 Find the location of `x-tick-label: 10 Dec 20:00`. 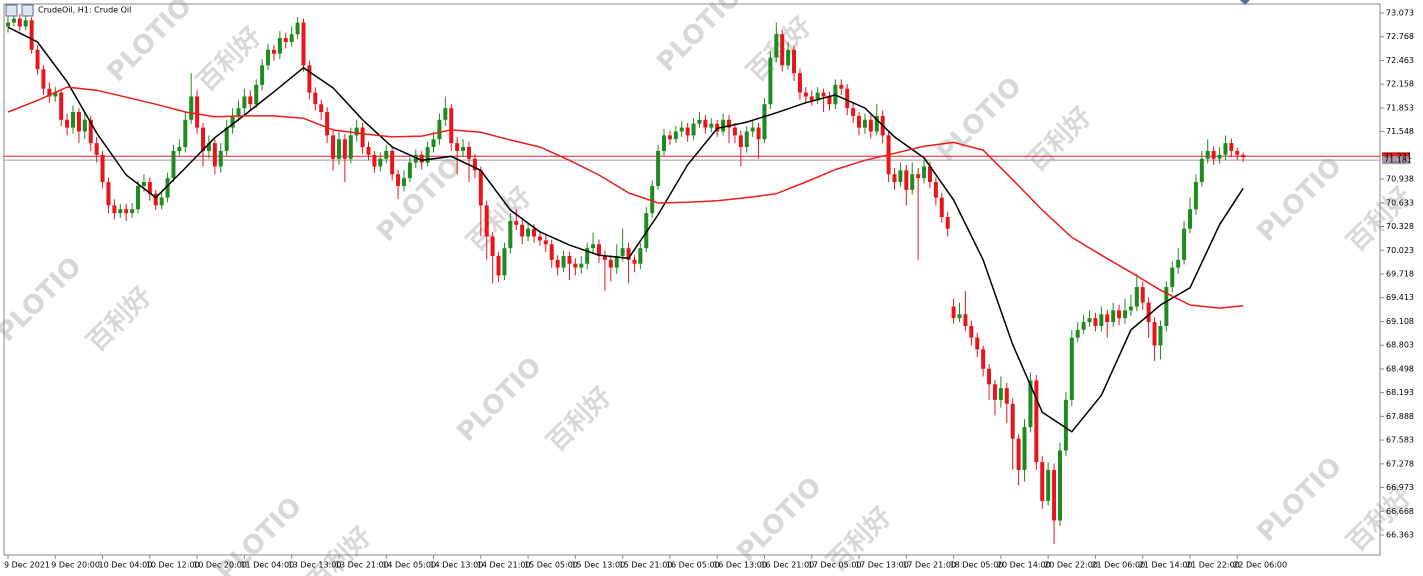

x-tick-label: 10 Dec 20:00 is located at coordinates (220, 565).